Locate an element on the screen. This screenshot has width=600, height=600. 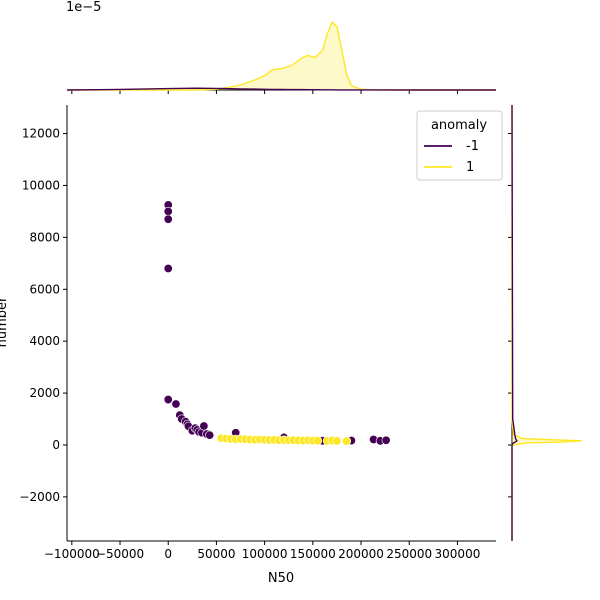
x-tick-label: 200000 is located at coordinates (361, 554).